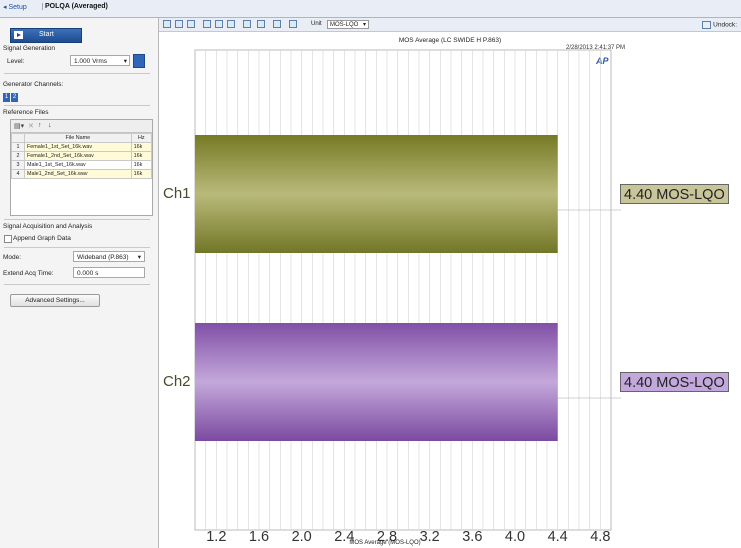 This screenshot has width=741, height=548. I want to click on tab-setup-label: Setup, so click(17, 7).